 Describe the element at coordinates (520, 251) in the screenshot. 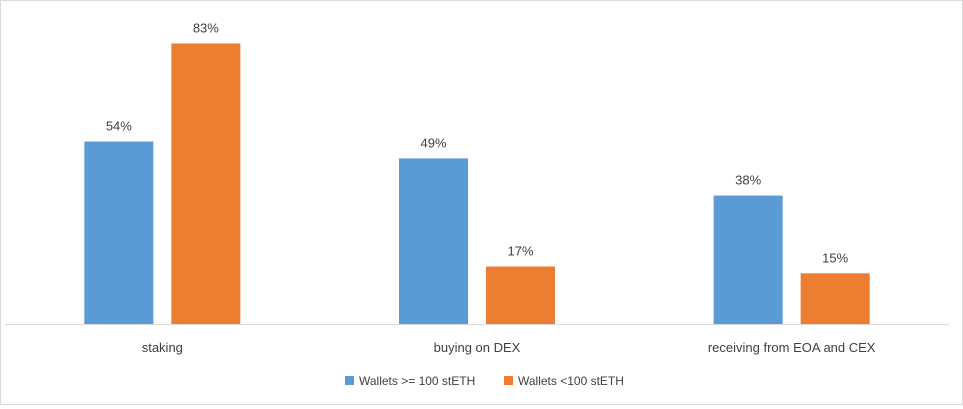

I see `data-label: 17%` at that location.